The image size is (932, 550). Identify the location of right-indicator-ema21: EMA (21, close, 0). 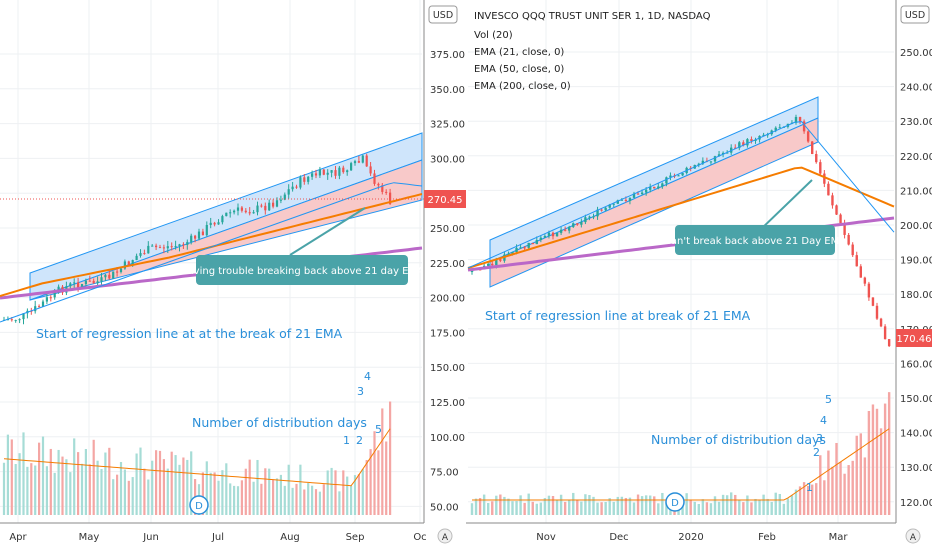
(519, 52).